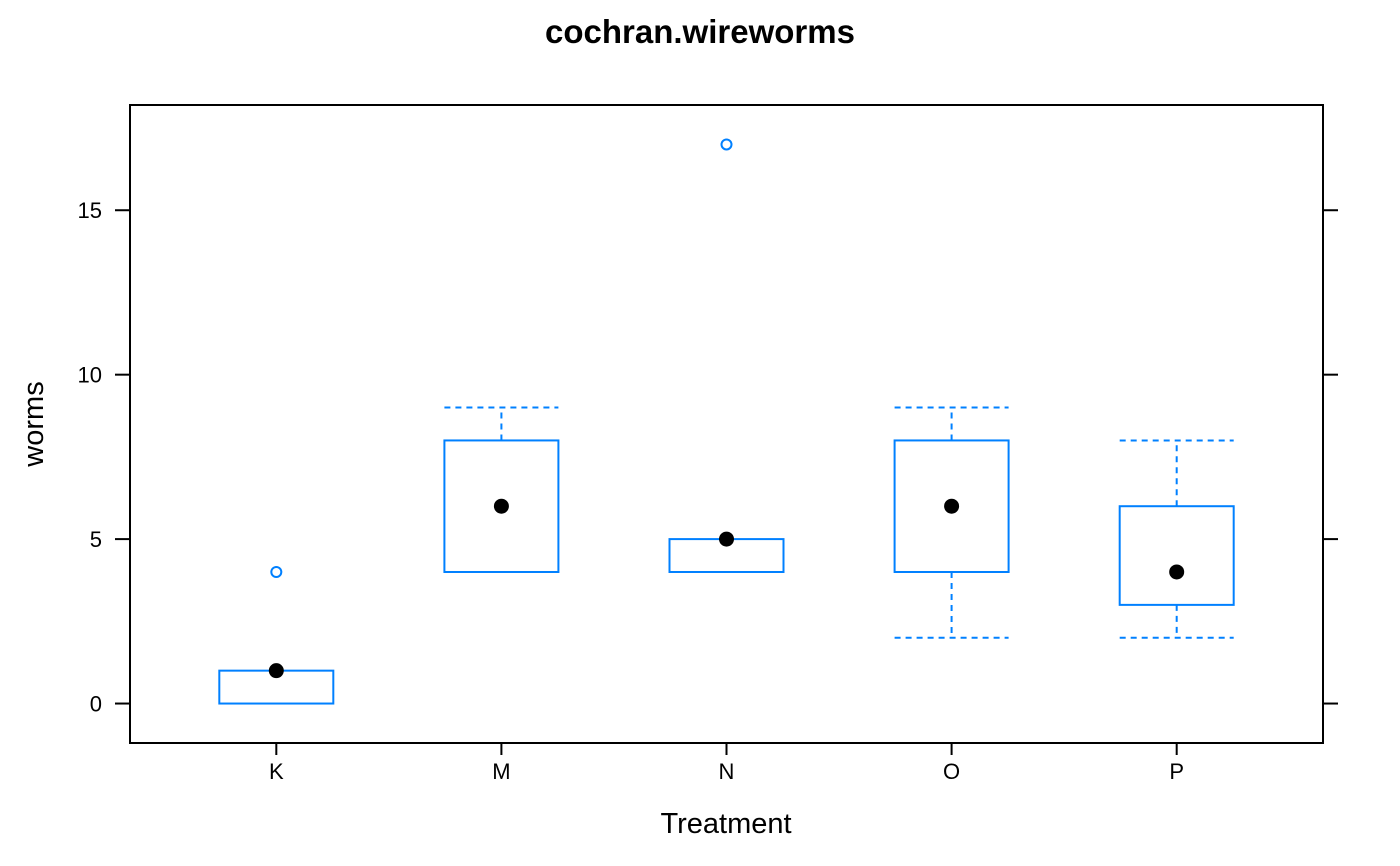  What do you see at coordinates (34, 424) in the screenshot?
I see `y-axis-label: worms` at bounding box center [34, 424].